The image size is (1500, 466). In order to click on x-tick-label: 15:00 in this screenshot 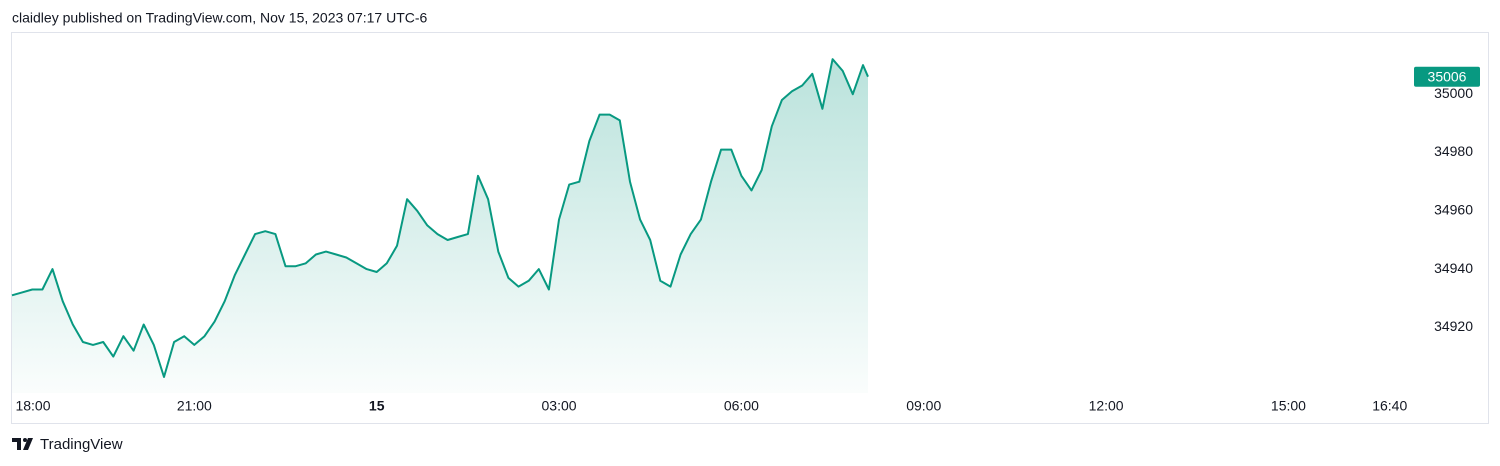, I will do `click(1288, 406)`.